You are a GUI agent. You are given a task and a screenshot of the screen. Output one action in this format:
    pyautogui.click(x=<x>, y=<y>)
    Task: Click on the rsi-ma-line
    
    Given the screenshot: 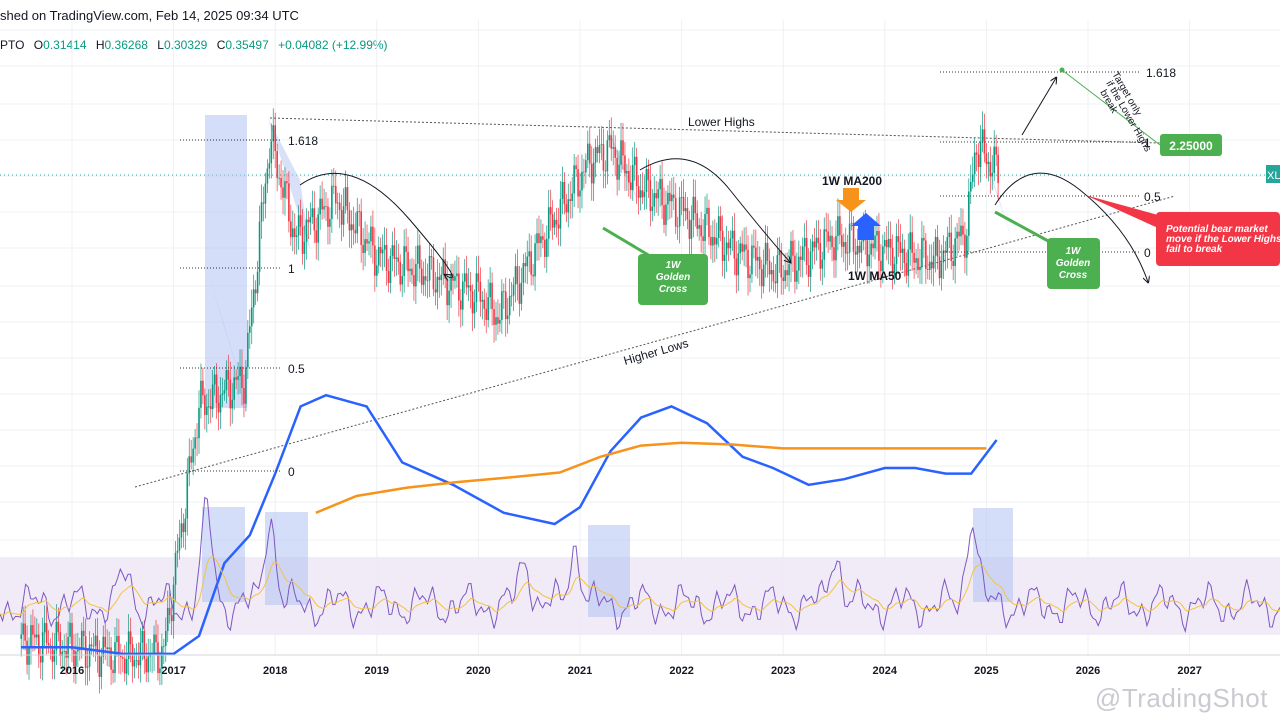 What is the action you would take?
    pyautogui.click(x=640, y=586)
    